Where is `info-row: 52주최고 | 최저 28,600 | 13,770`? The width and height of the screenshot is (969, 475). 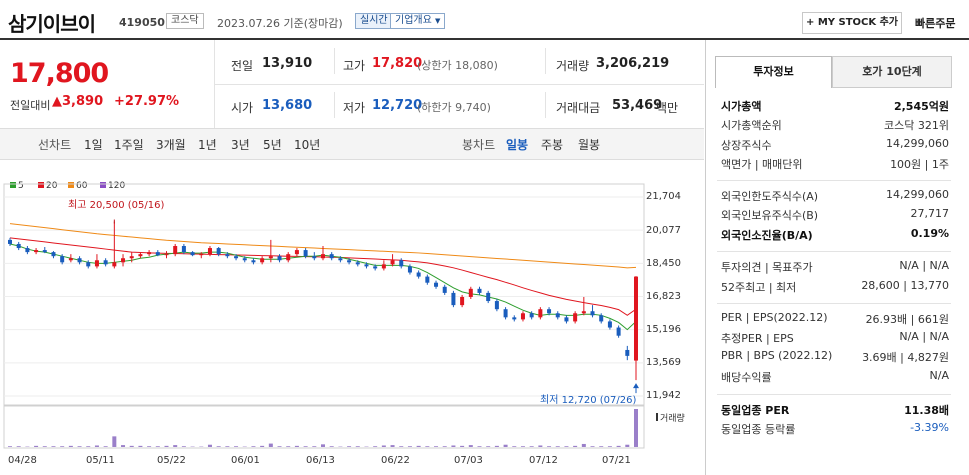
info-row: 52주최고 | 최저 28,600 | 13,770 is located at coordinates (835, 287).